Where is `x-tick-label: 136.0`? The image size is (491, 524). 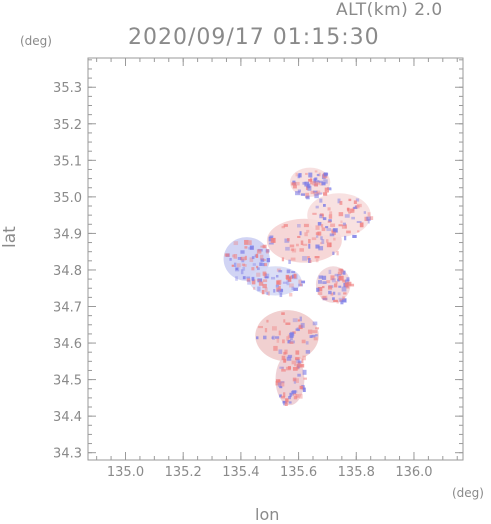 x-tick-label: 136.0 is located at coordinates (413, 472).